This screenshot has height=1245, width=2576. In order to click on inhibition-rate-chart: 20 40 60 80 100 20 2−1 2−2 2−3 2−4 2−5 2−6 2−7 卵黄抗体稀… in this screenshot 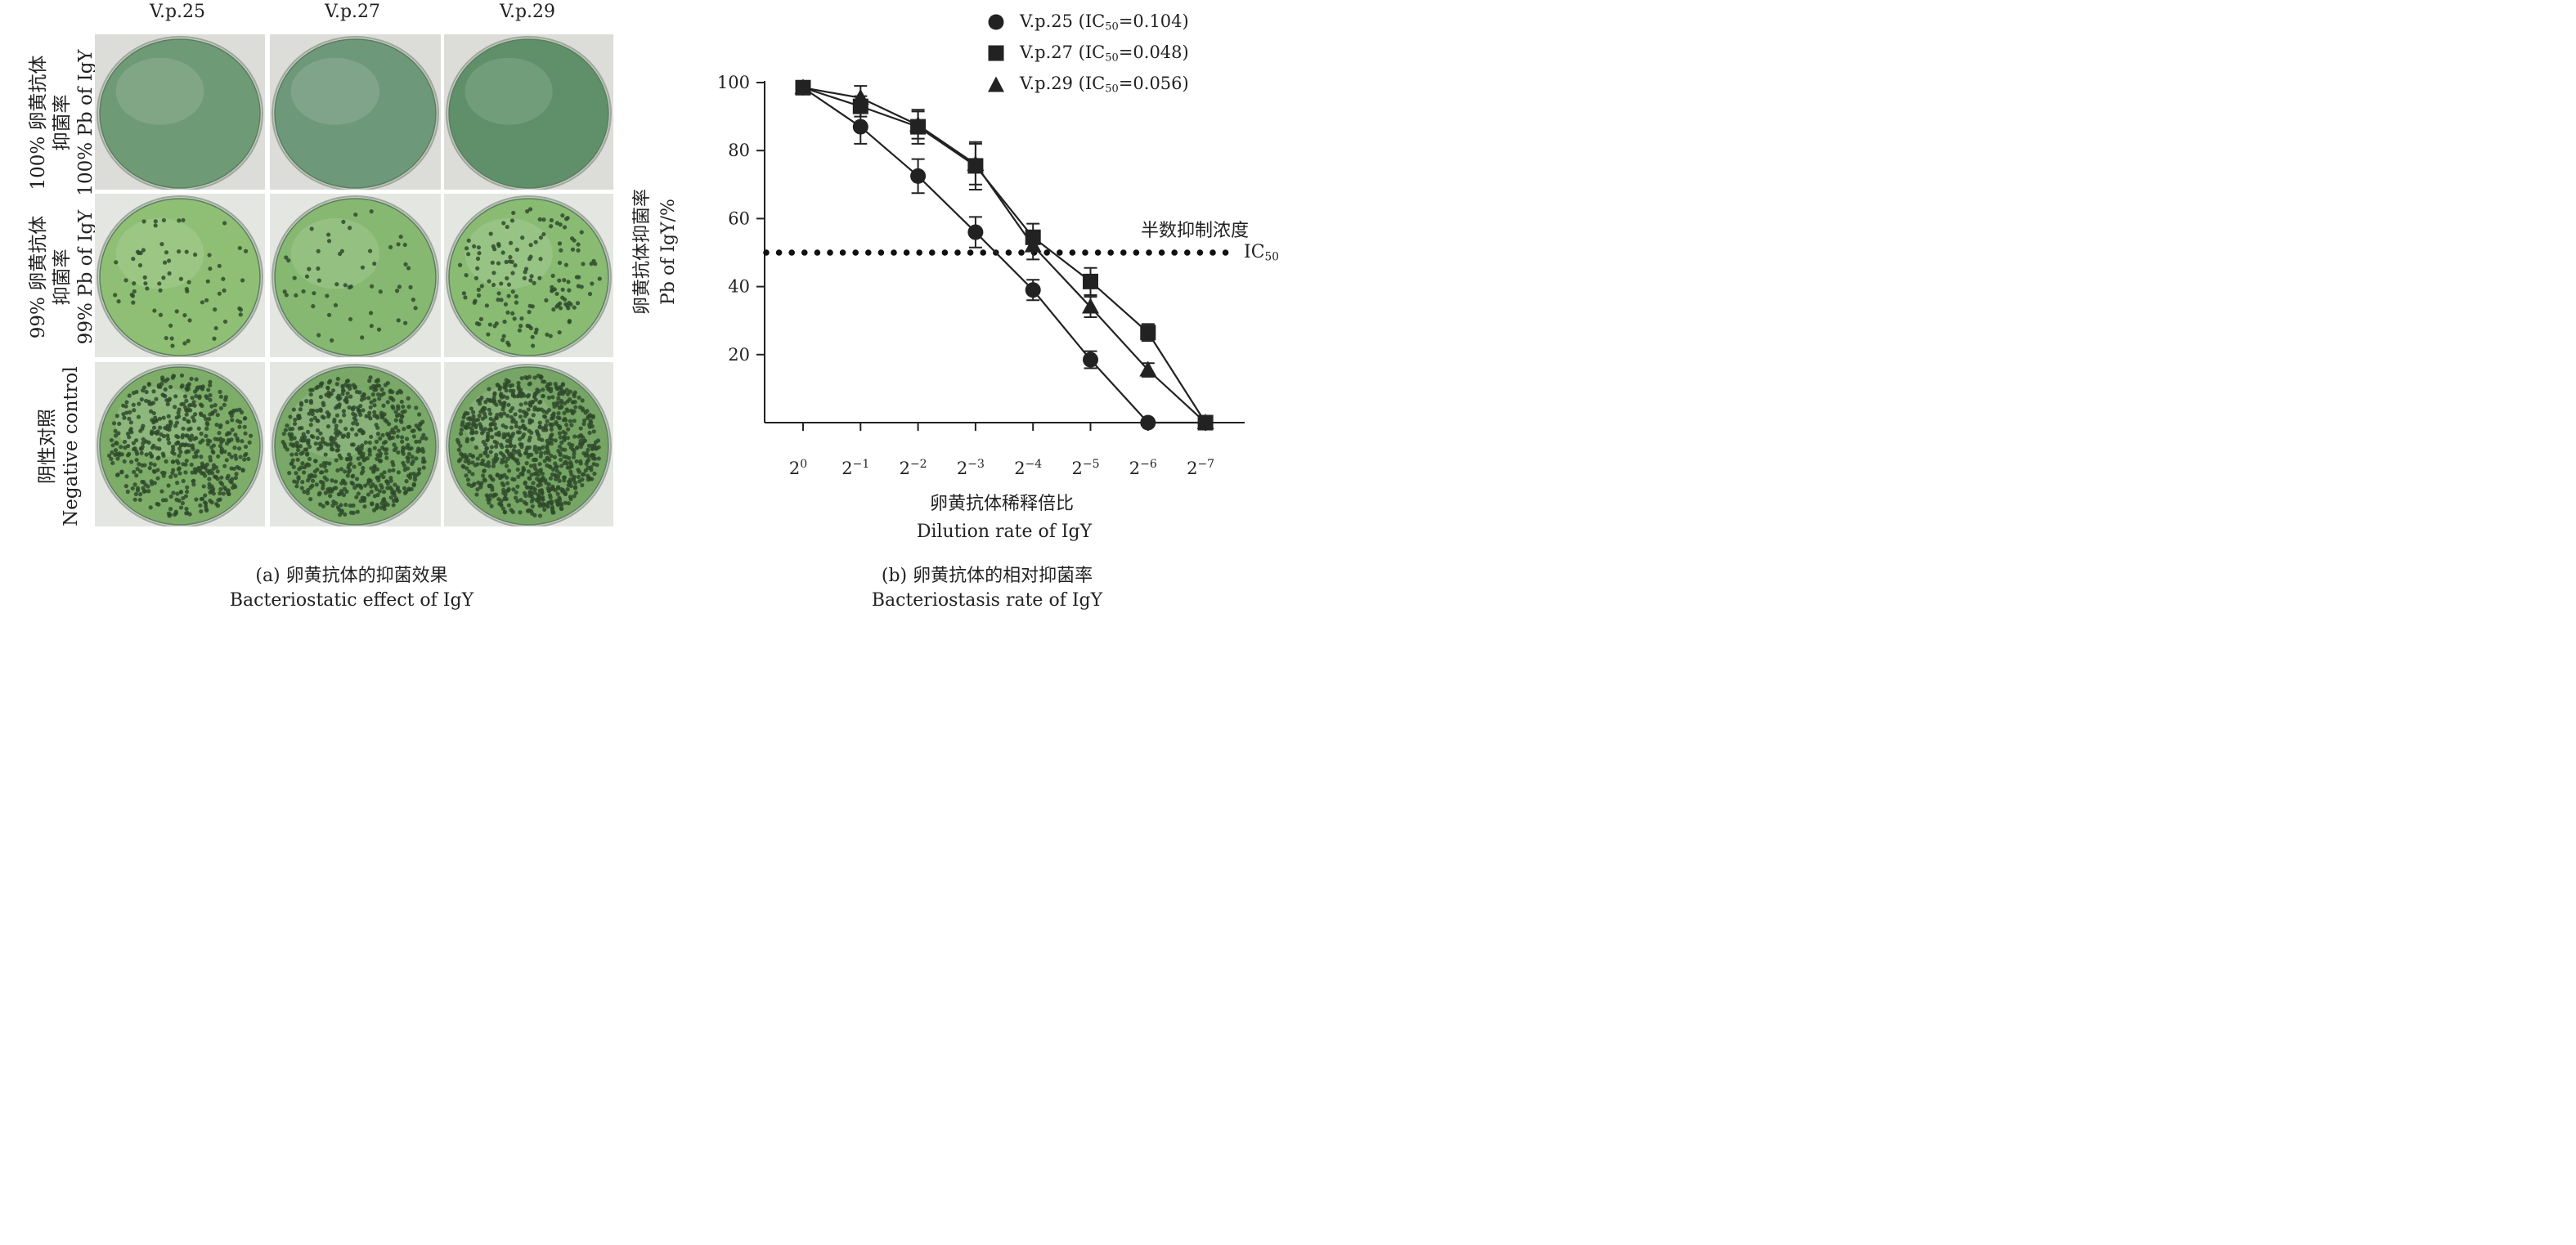, I will do `click(939, 307)`.